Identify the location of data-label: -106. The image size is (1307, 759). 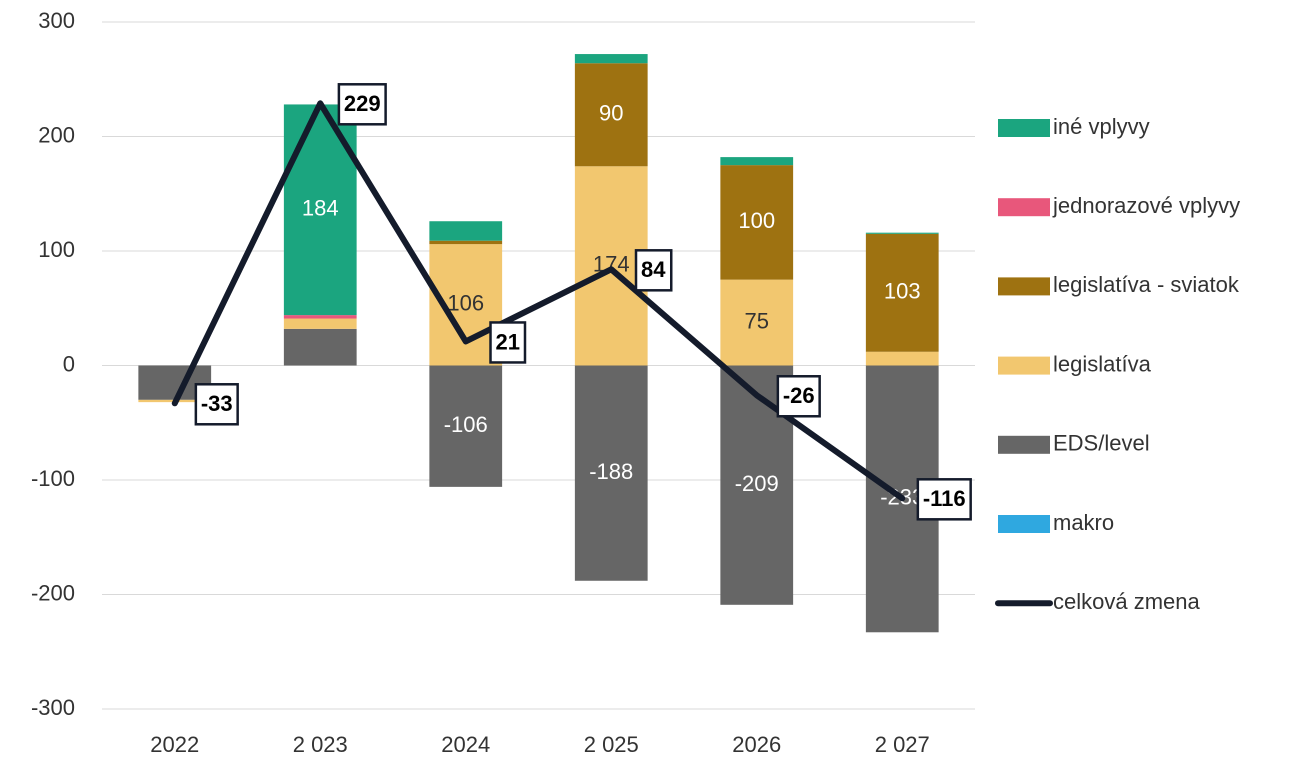
(466, 424).